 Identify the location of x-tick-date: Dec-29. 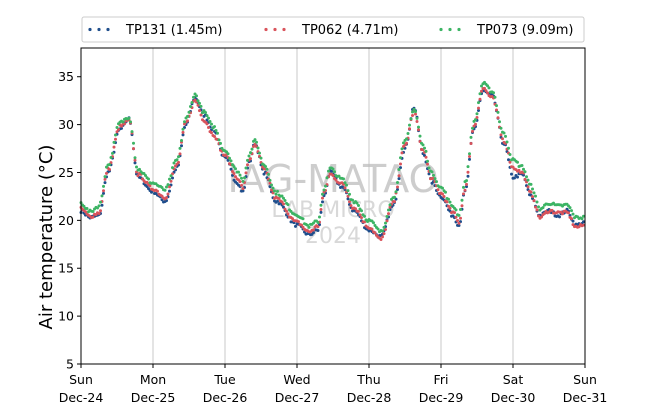
(441, 397).